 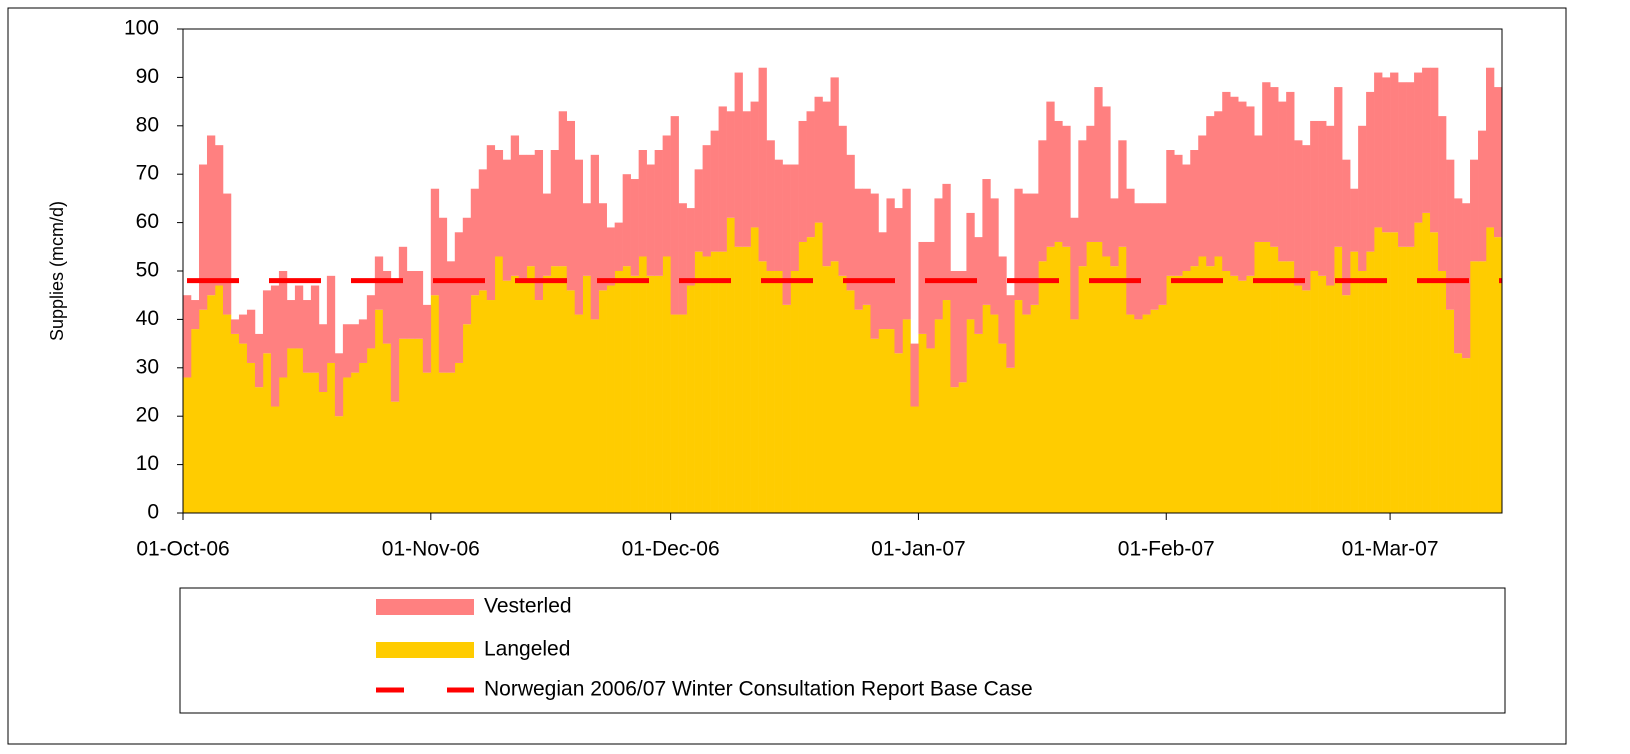 What do you see at coordinates (1166, 549) in the screenshot?
I see `x-tick-label: 01-Feb-07` at bounding box center [1166, 549].